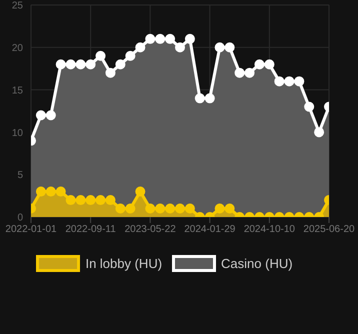  I want to click on x-tick-label: 2025-06-20, so click(329, 230).